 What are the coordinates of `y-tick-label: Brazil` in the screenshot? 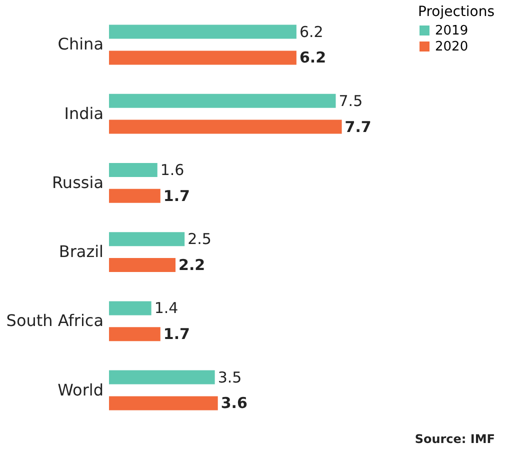 It's located at (81, 252).